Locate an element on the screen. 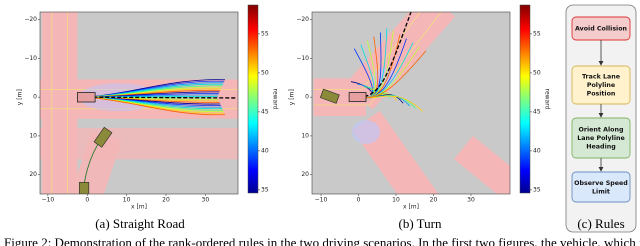 Image resolution: width=640 pixels, height=246 pixels. trajectory is located at coordinates (156, 106).